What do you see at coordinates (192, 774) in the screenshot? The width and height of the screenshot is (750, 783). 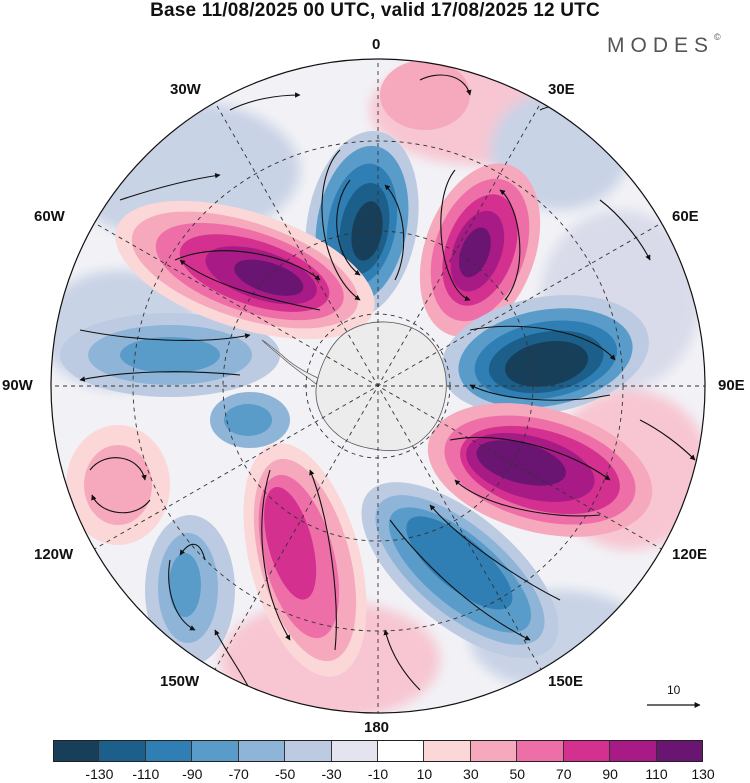 I see `colorbar-tick-label: -90` at bounding box center [192, 774].